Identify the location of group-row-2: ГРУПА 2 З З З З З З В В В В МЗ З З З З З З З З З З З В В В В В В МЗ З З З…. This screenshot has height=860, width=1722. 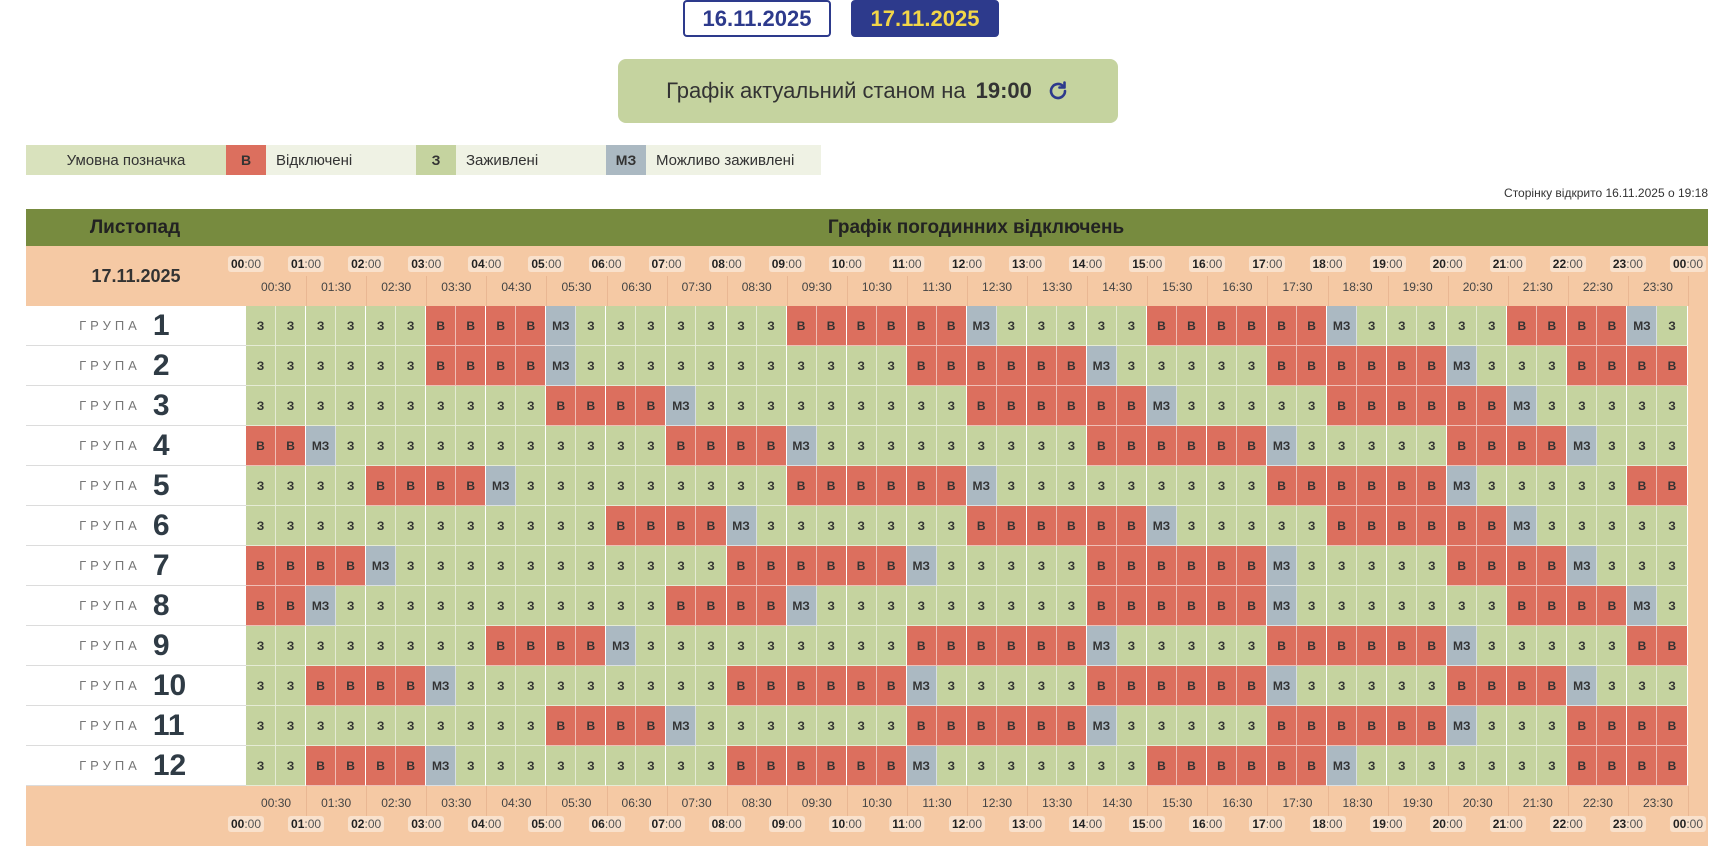
(867, 366).